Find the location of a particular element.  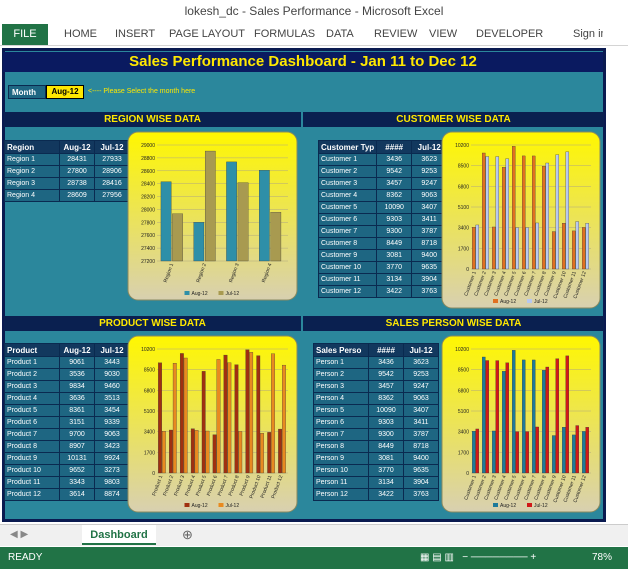

table-cell: Person 10 is located at coordinates (341, 470).